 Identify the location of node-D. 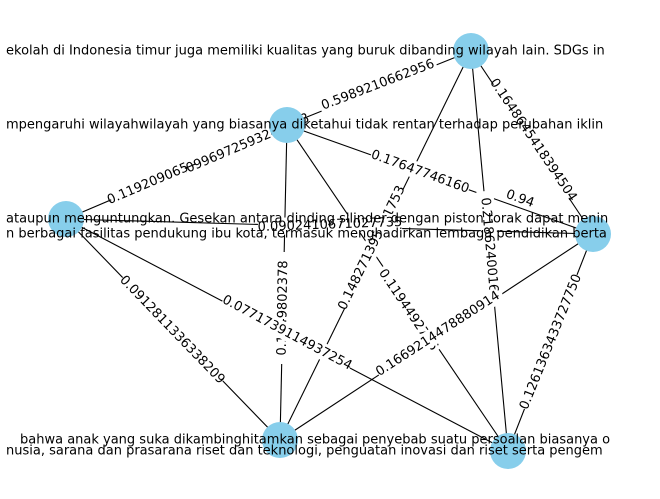
(593, 234).